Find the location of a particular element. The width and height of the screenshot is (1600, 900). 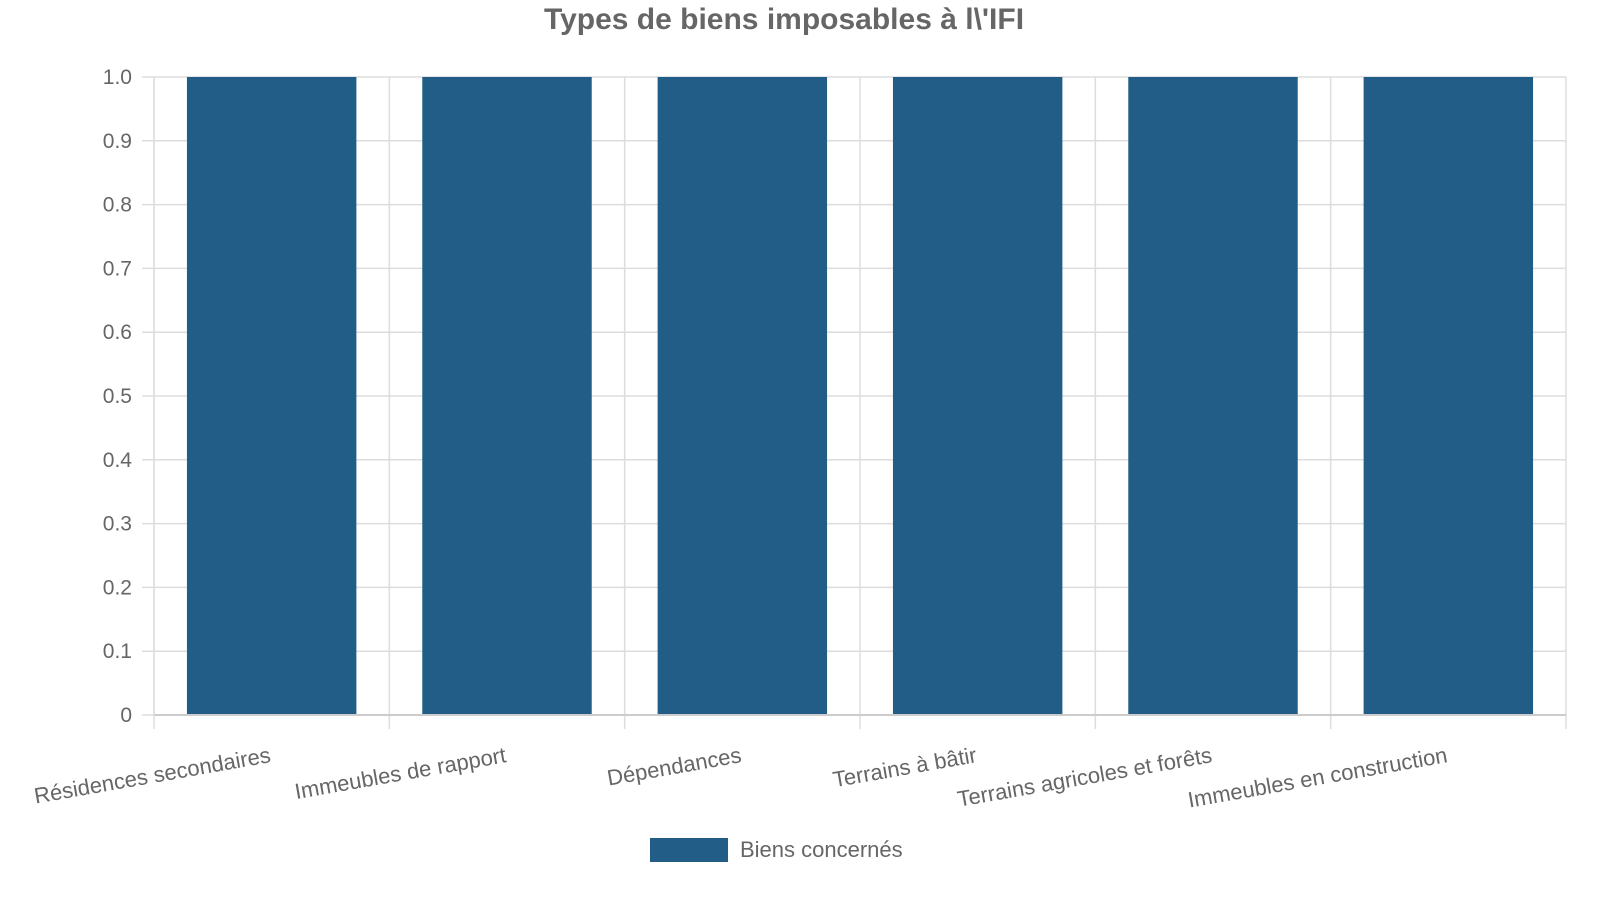

y-tick-label: 0 is located at coordinates (126, 715).